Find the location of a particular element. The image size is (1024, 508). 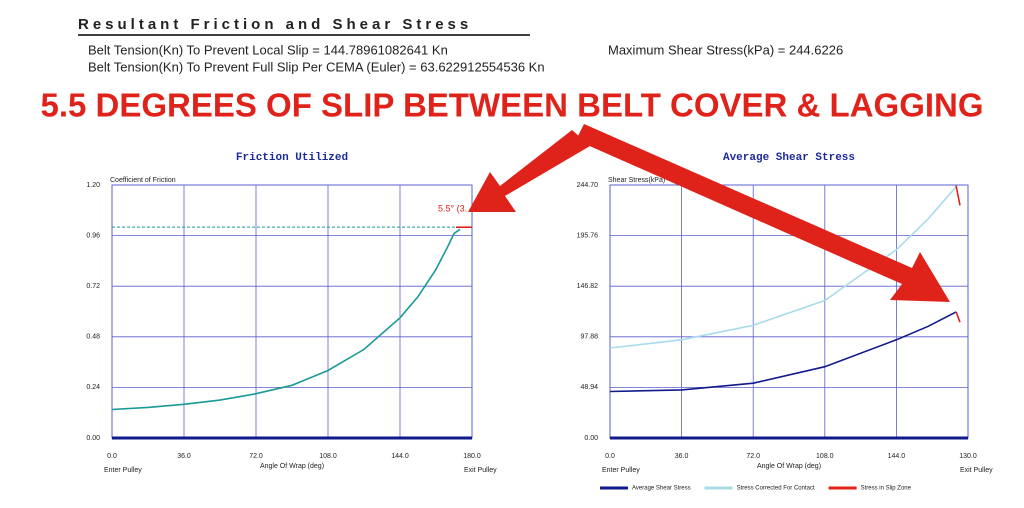

y-tick-label: 244.70 is located at coordinates (588, 185).